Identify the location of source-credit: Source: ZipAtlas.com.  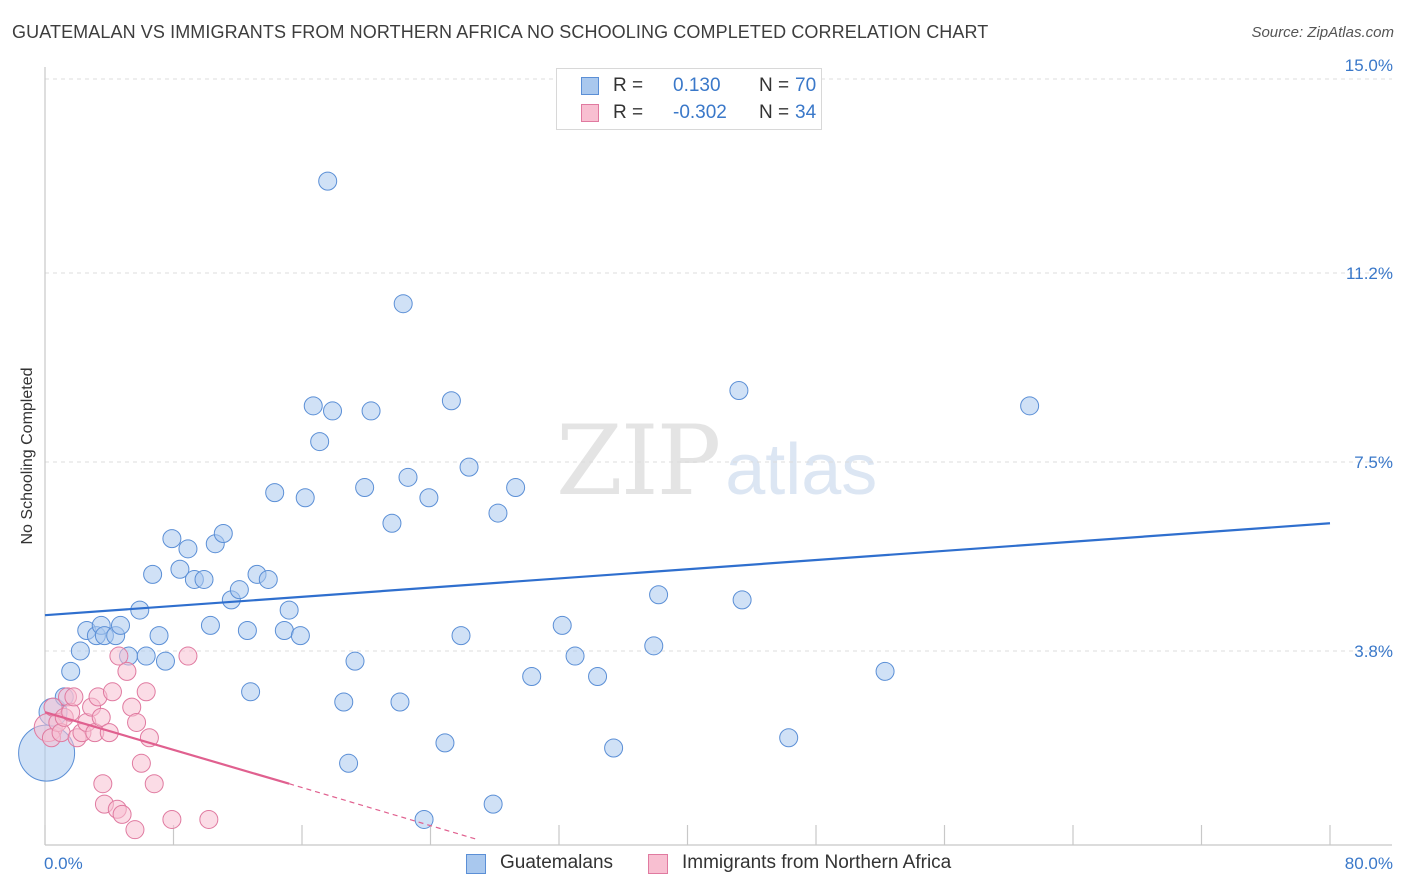
(1322, 32).